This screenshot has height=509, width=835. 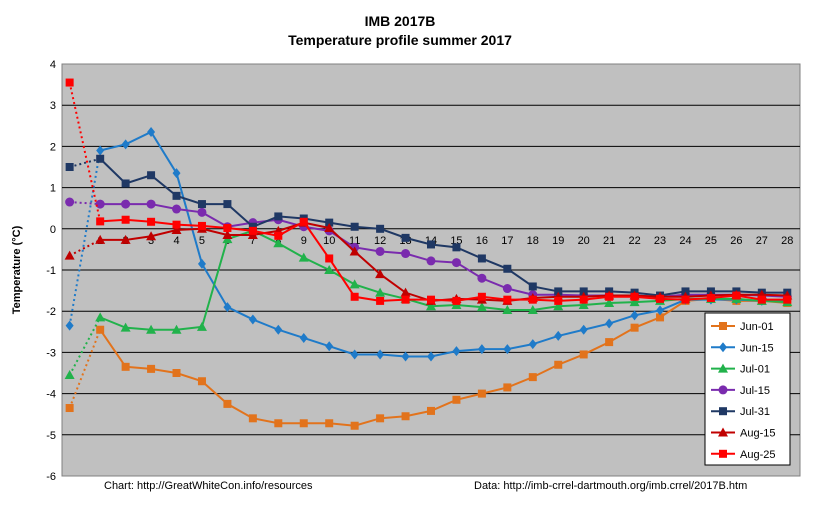 I want to click on x-tick-label: 9, so click(x=304, y=241).